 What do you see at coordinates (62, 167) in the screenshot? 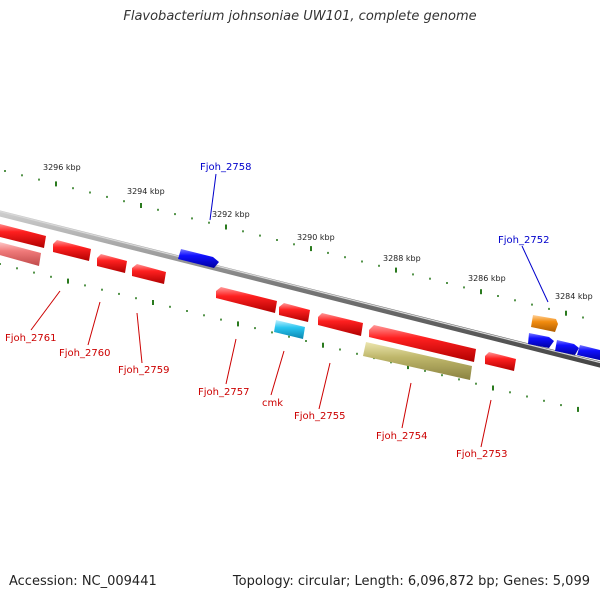
I see `scale-label-3296: 3296 kbp` at bounding box center [62, 167].